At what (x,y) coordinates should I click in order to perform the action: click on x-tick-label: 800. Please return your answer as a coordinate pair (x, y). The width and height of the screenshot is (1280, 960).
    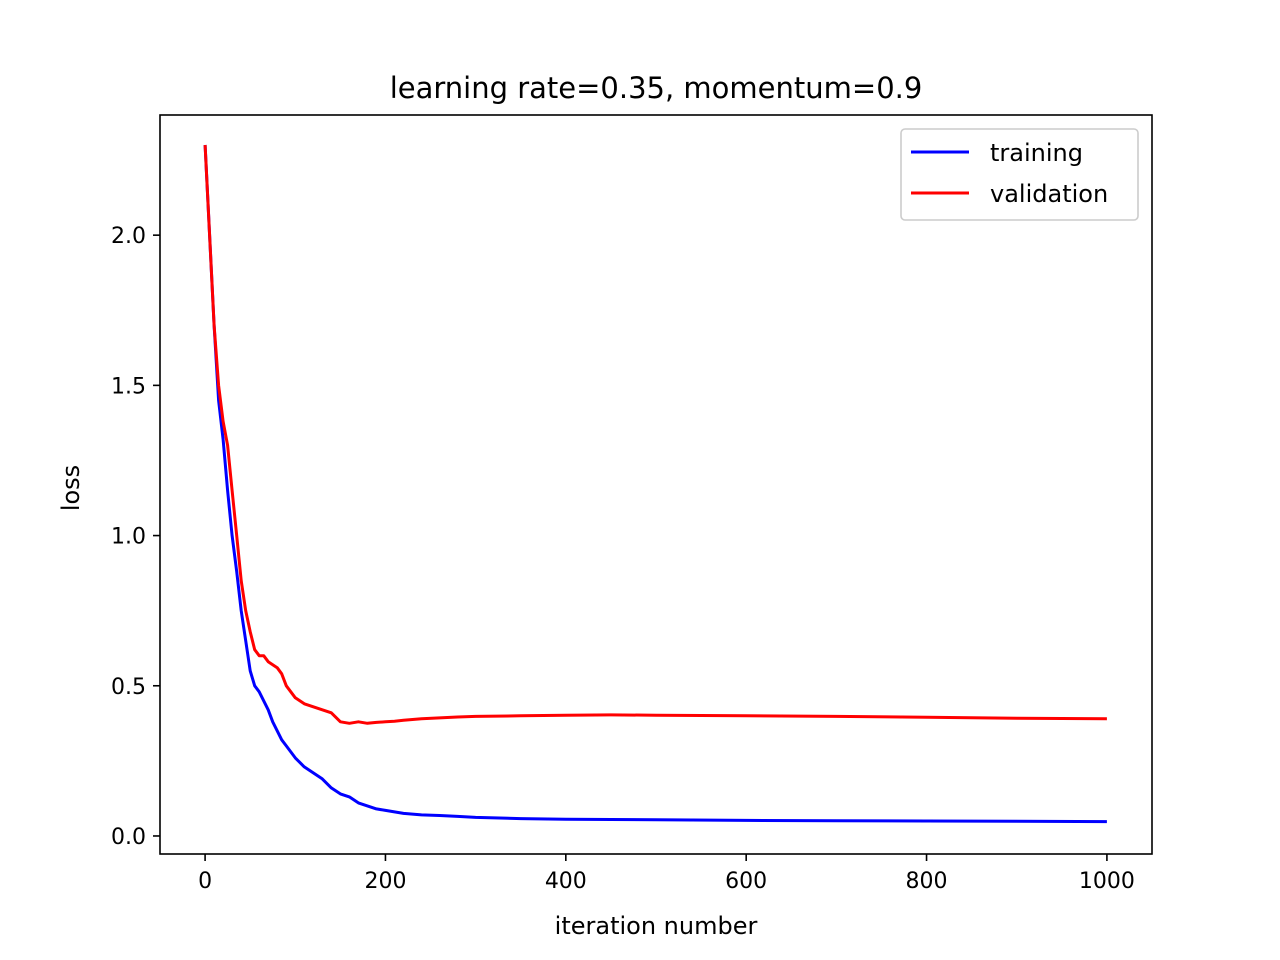
    Looking at the image, I should click on (927, 881).